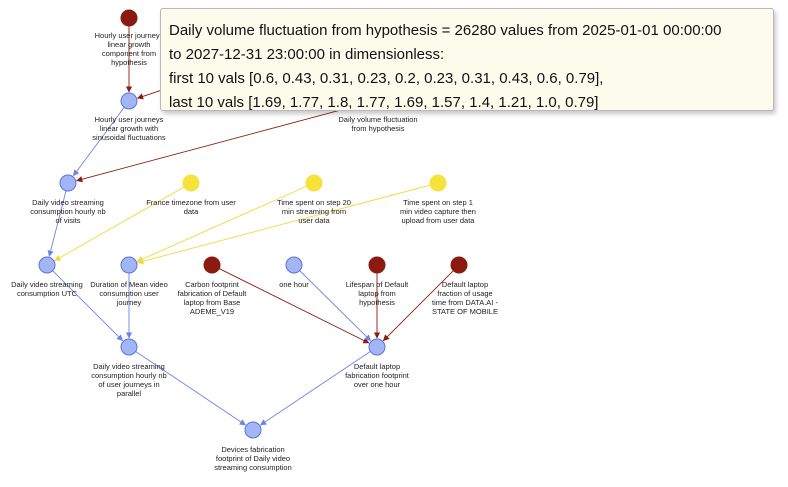  What do you see at coordinates (227, 141) in the screenshot?
I see `edge-n17-n4` at bounding box center [227, 141].